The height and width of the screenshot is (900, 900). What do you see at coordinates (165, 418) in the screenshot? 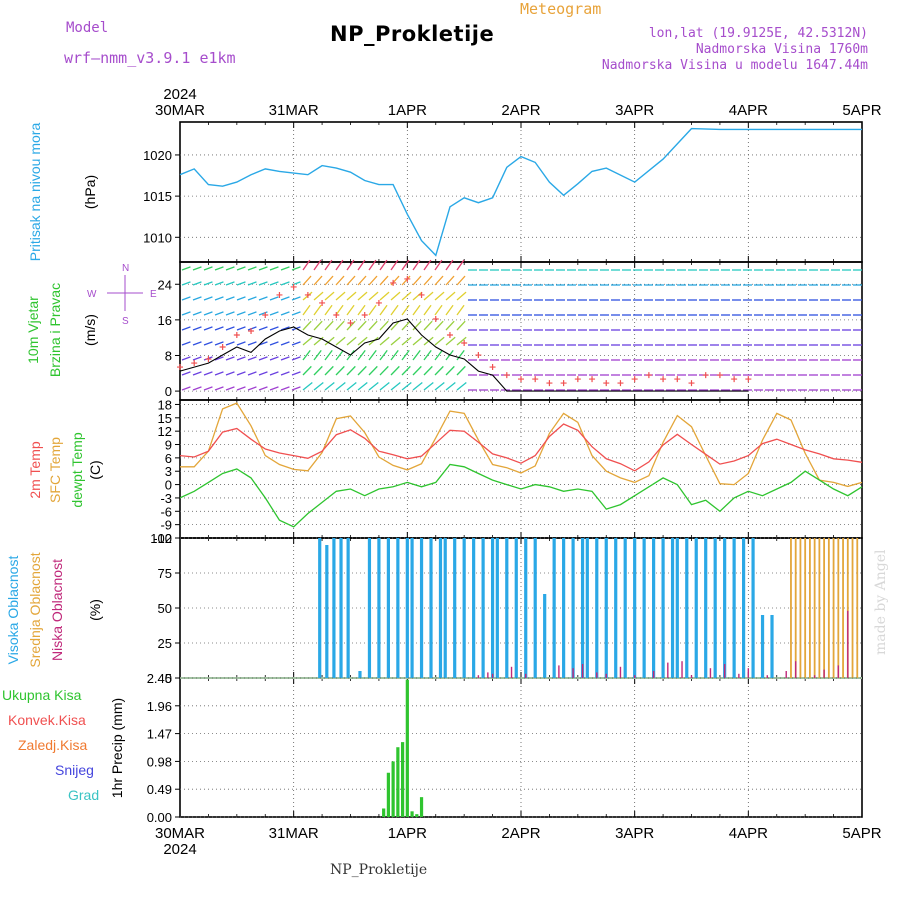
I see `y-tick-label: 15` at bounding box center [165, 418].